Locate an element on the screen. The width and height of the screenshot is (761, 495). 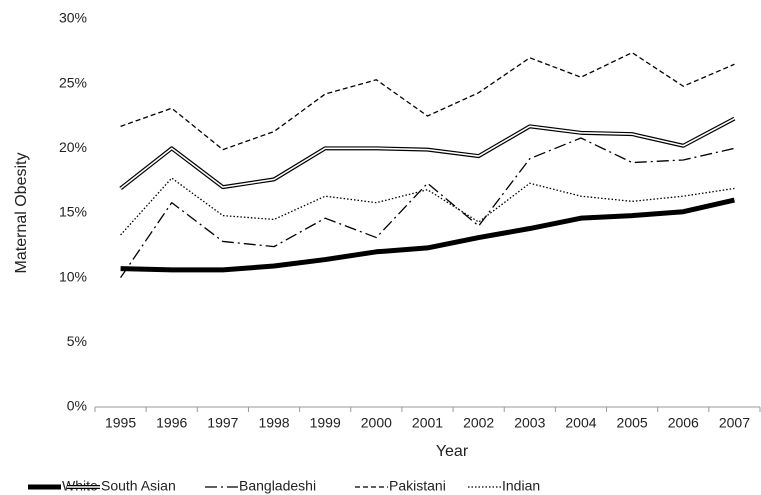
legend-label: Pakistani is located at coordinates (417, 486).